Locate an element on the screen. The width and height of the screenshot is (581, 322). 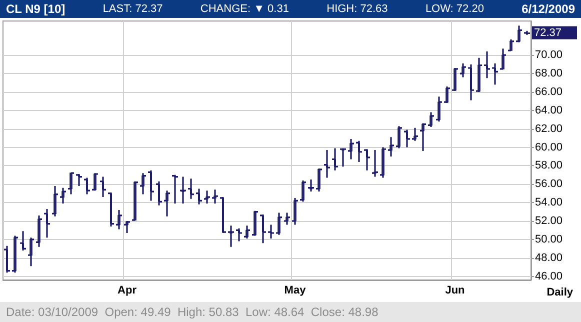
text: LAST: 72.37 is located at coordinates (132, 9).